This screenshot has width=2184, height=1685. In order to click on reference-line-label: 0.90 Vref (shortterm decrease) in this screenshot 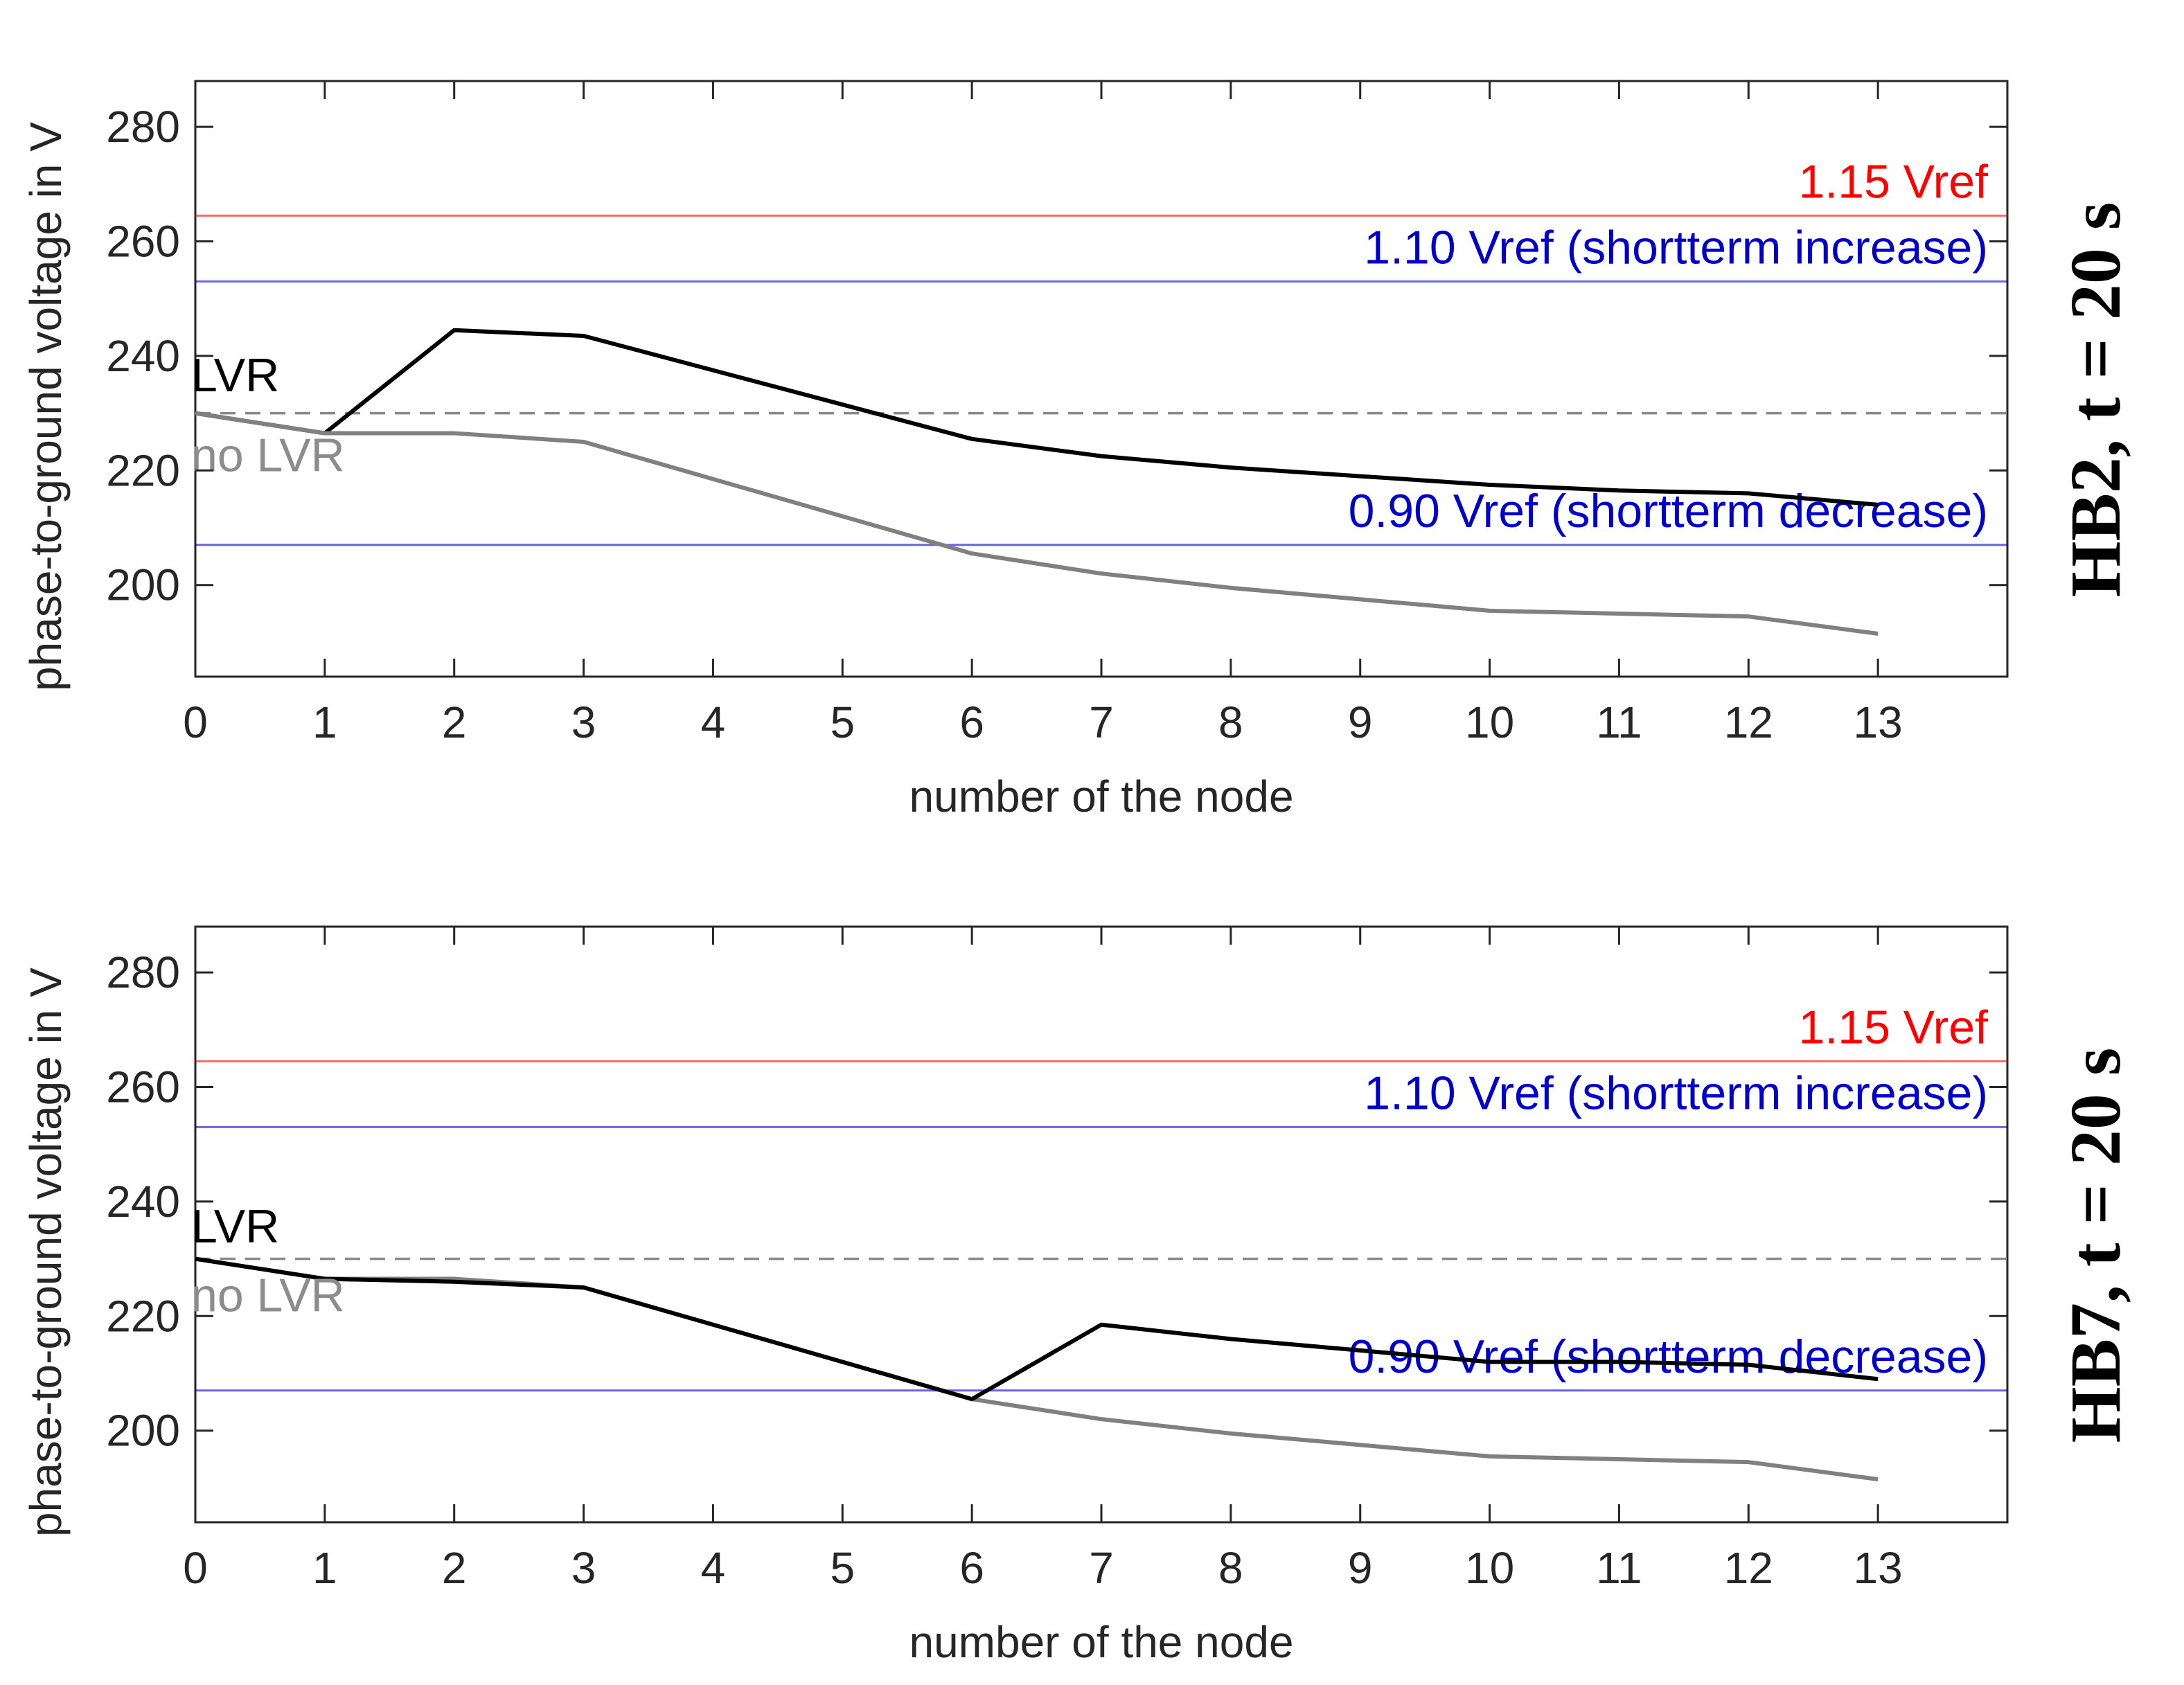, I will do `click(1668, 1356)`.